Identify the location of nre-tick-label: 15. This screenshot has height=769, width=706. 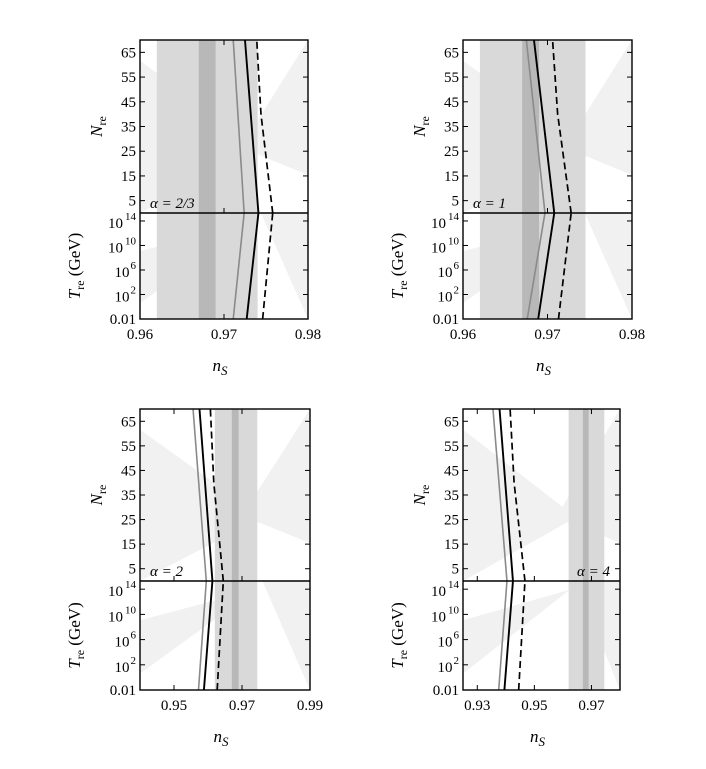
(128, 545).